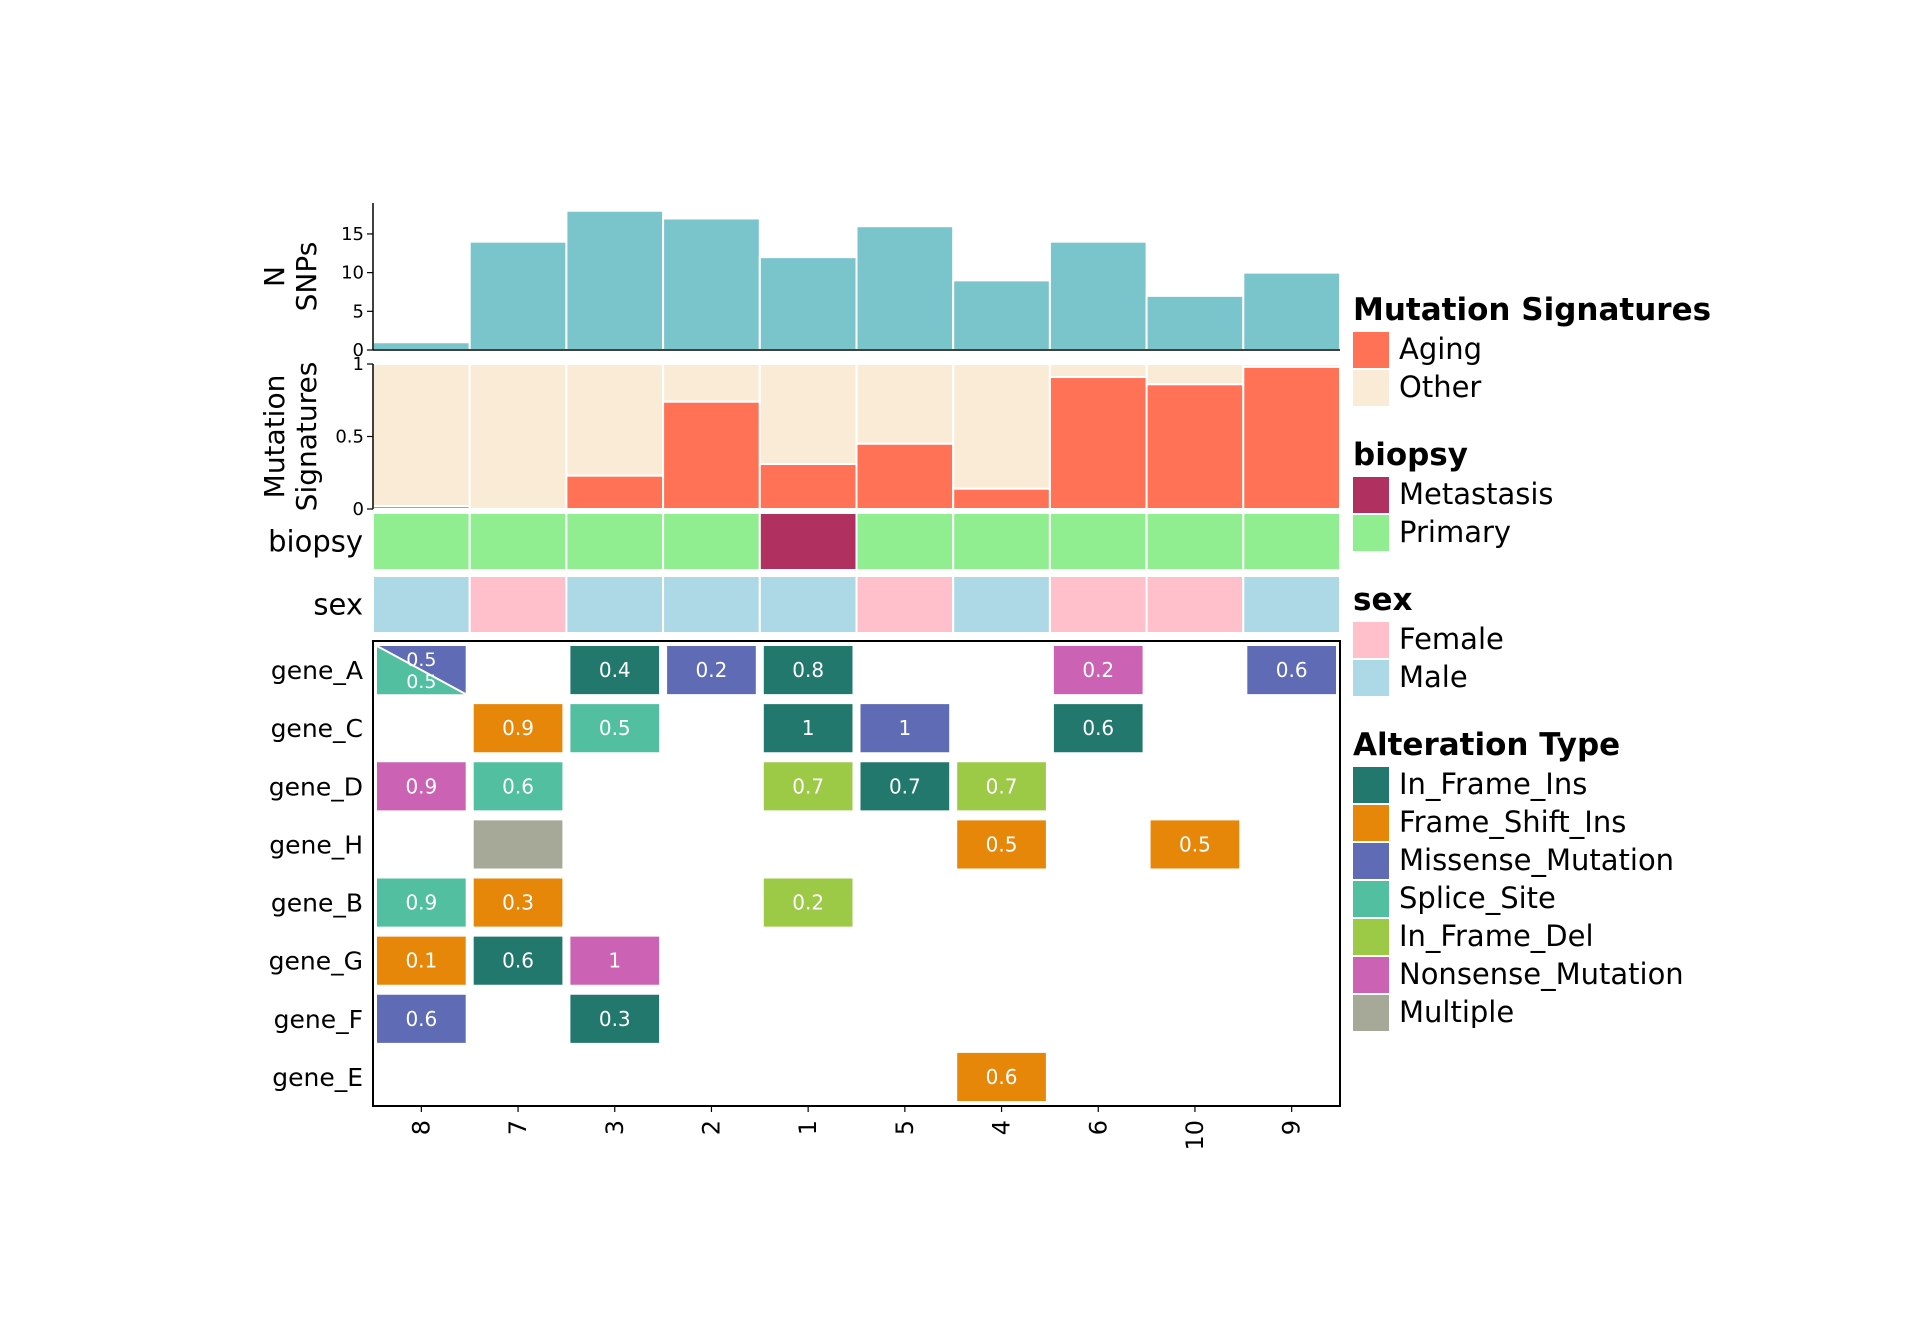 The height and width of the screenshot is (1344, 1920). I want to click on legend-title: biopsy, so click(1410, 455).